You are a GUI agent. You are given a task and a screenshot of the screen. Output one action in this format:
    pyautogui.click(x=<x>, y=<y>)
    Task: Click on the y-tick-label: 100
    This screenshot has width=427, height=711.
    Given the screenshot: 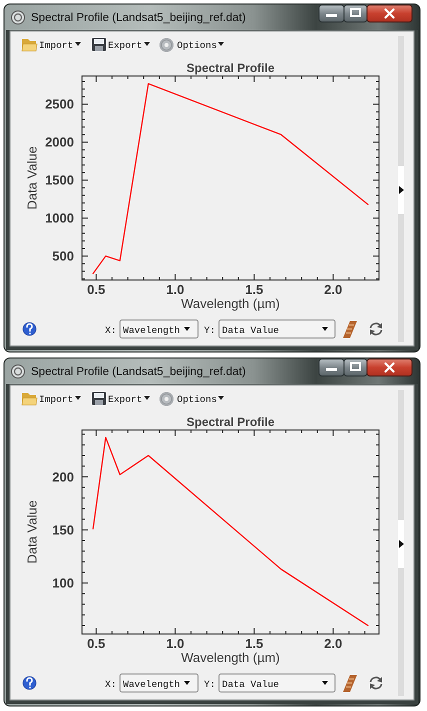 What is the action you would take?
    pyautogui.click(x=63, y=583)
    